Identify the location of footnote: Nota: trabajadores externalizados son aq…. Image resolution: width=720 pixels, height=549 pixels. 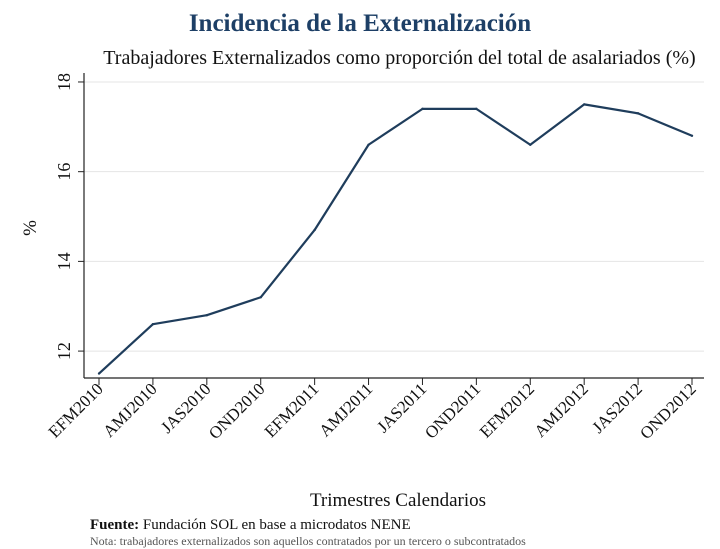
(308, 541).